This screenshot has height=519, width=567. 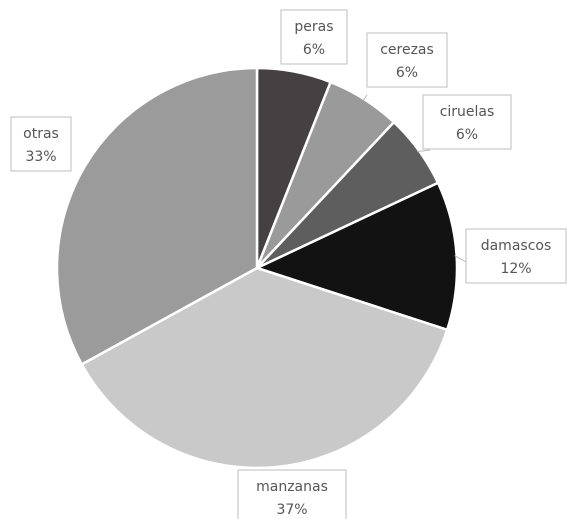 I want to click on data-label-percent: 12%, so click(x=515, y=269).